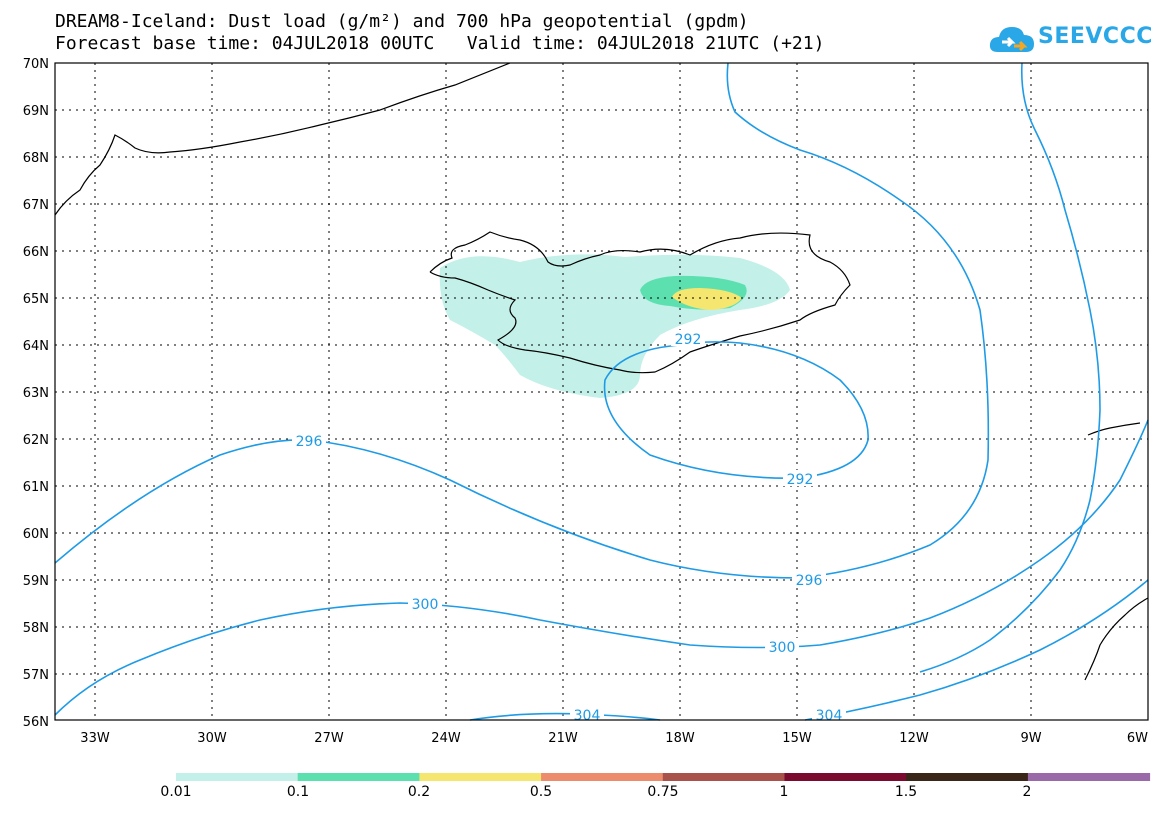  I want to click on cloud-logo-icon, so click(1011, 39).